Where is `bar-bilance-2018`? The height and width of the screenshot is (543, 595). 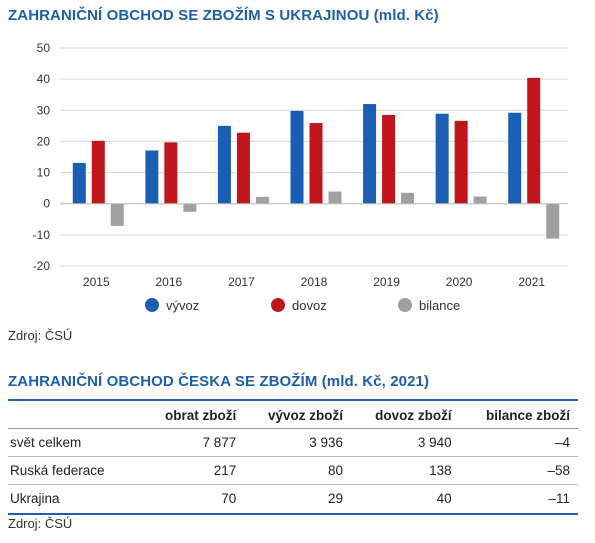
bar-bilance-2018 is located at coordinates (335, 197).